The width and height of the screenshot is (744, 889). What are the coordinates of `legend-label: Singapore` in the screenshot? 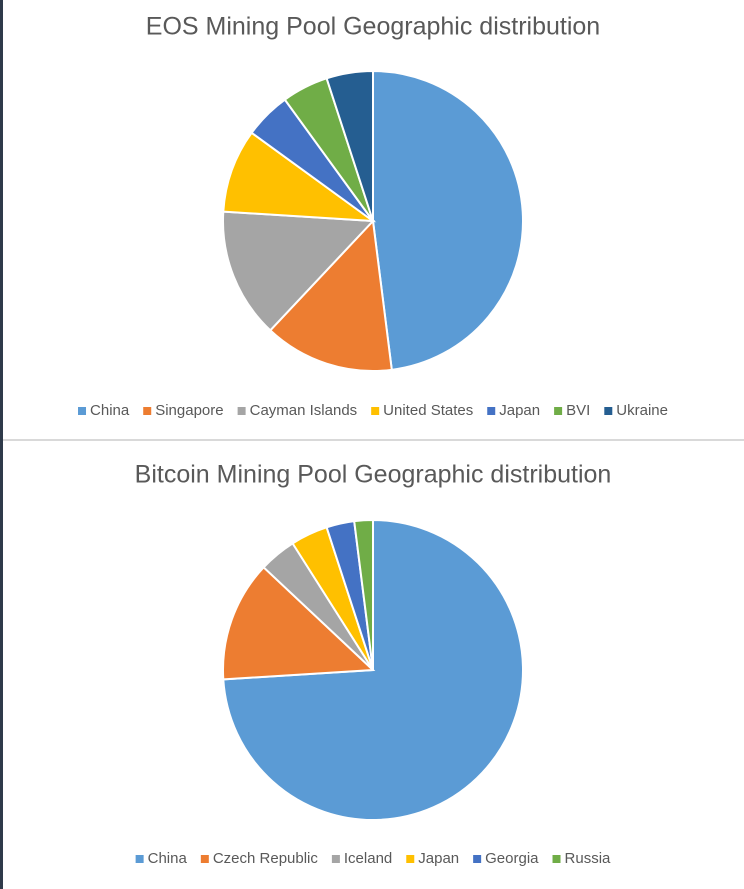 It's located at (189, 410).